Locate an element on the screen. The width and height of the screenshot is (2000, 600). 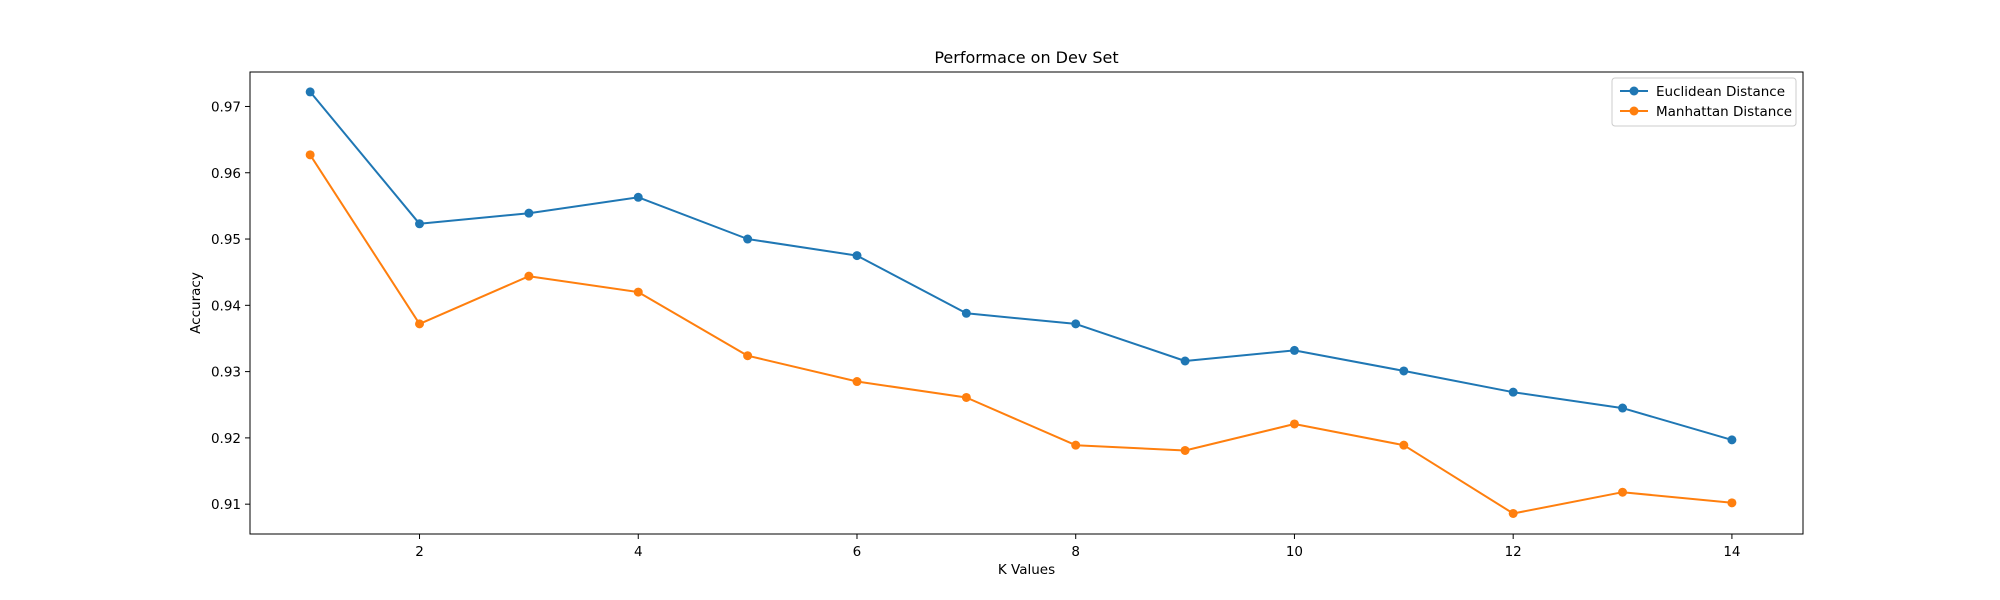
x-axis-ticks: 2 4 6 8 10 12 14 is located at coordinates (1078, 547).